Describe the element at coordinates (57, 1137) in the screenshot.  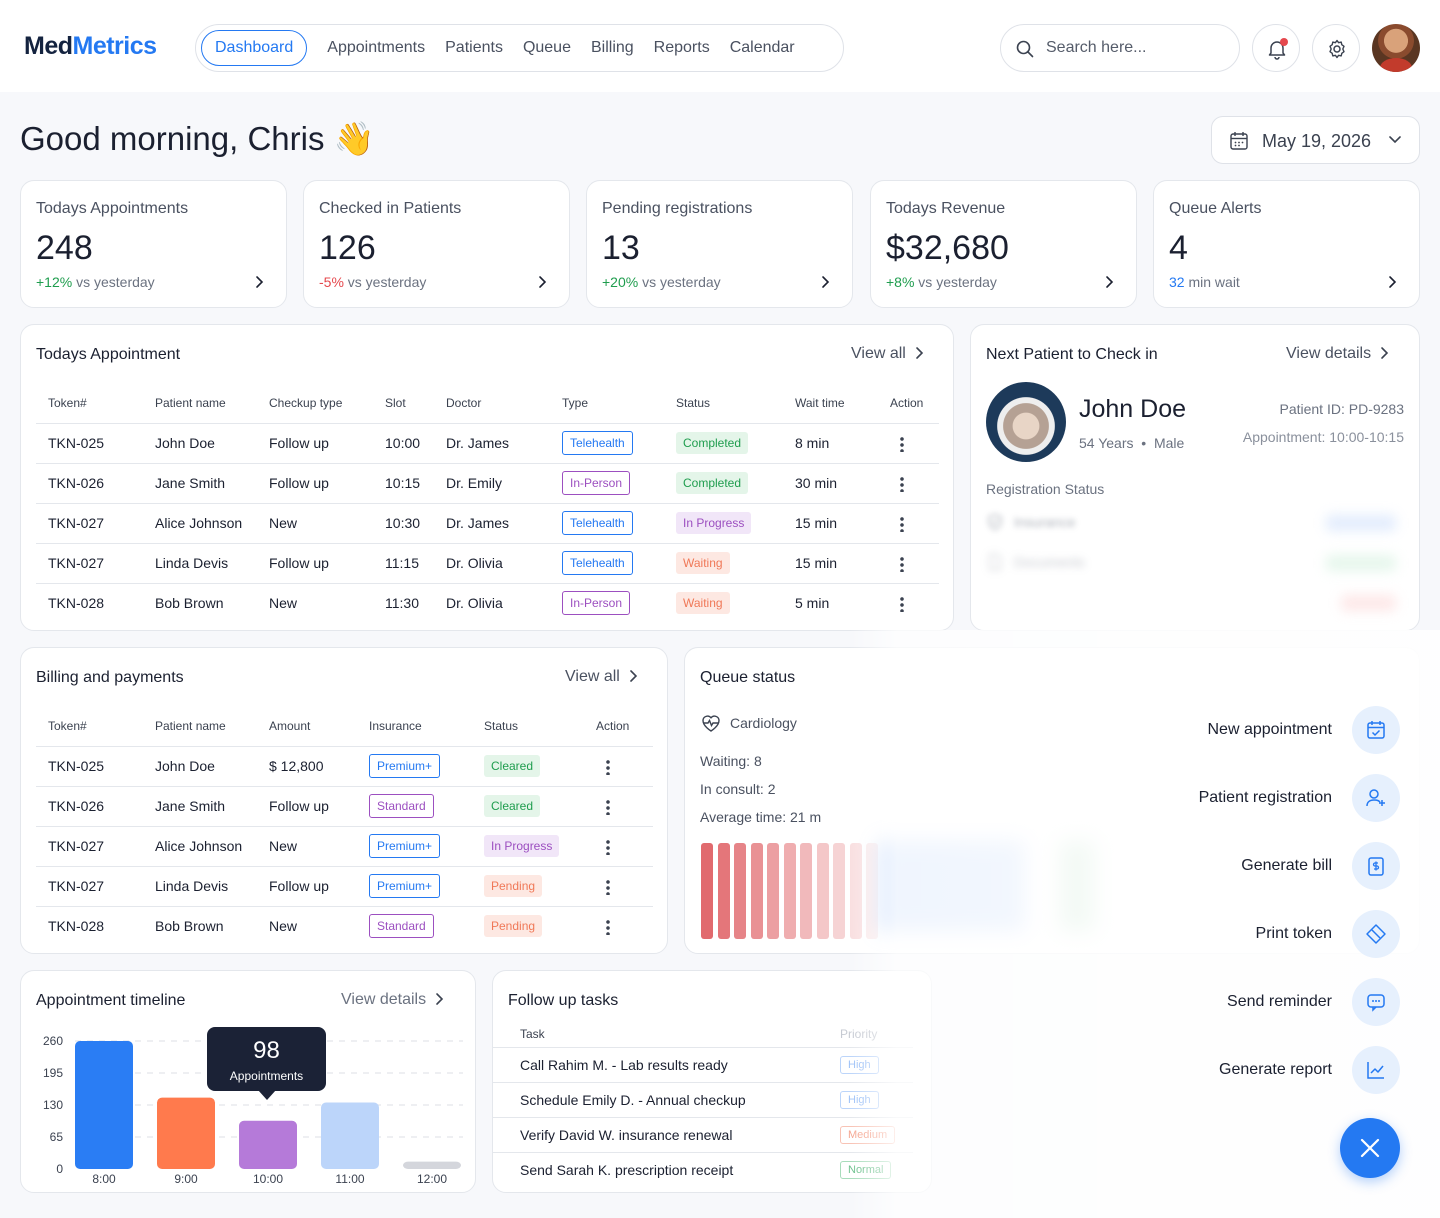
I see `y-tick-label: 65` at that location.